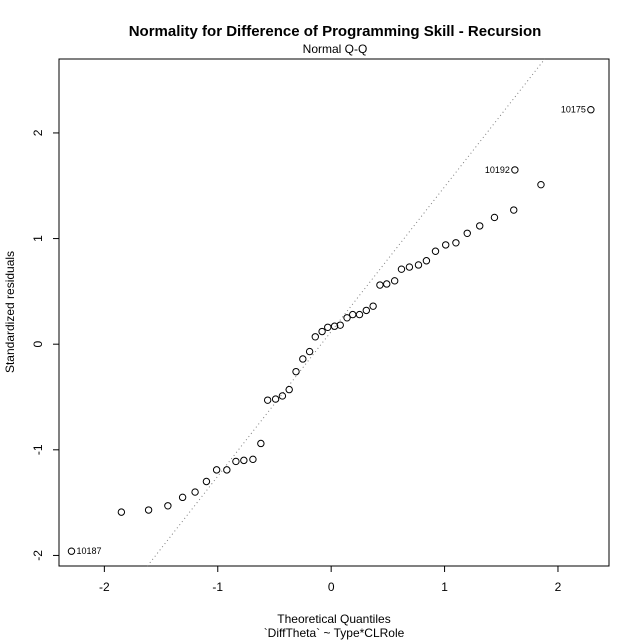  Describe the element at coordinates (38, 238) in the screenshot. I see `y-tick-label: 1` at that location.